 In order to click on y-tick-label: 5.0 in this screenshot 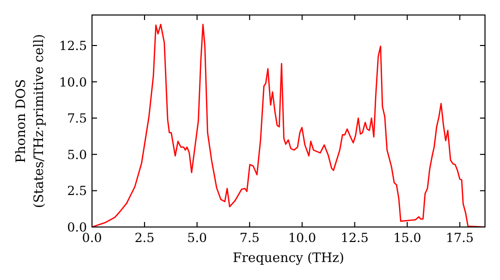, I will do `click(77, 154)`.